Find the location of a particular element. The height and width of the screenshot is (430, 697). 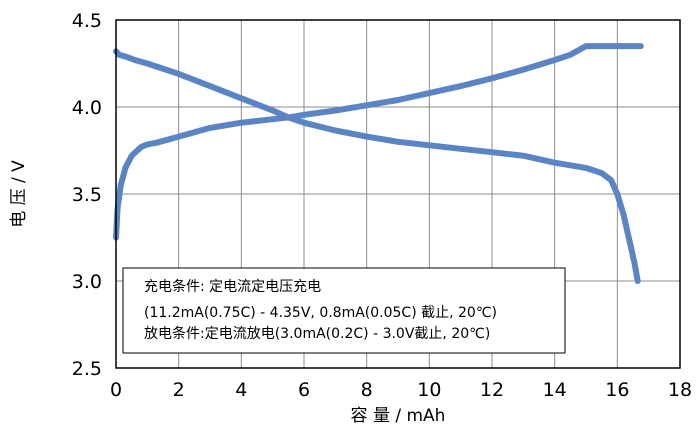

annotation-line-discharge-condition: 放电条件:定电流放电(3.0mA(0.2C) - 3.0V截止, 20℃) is located at coordinates (317, 333).